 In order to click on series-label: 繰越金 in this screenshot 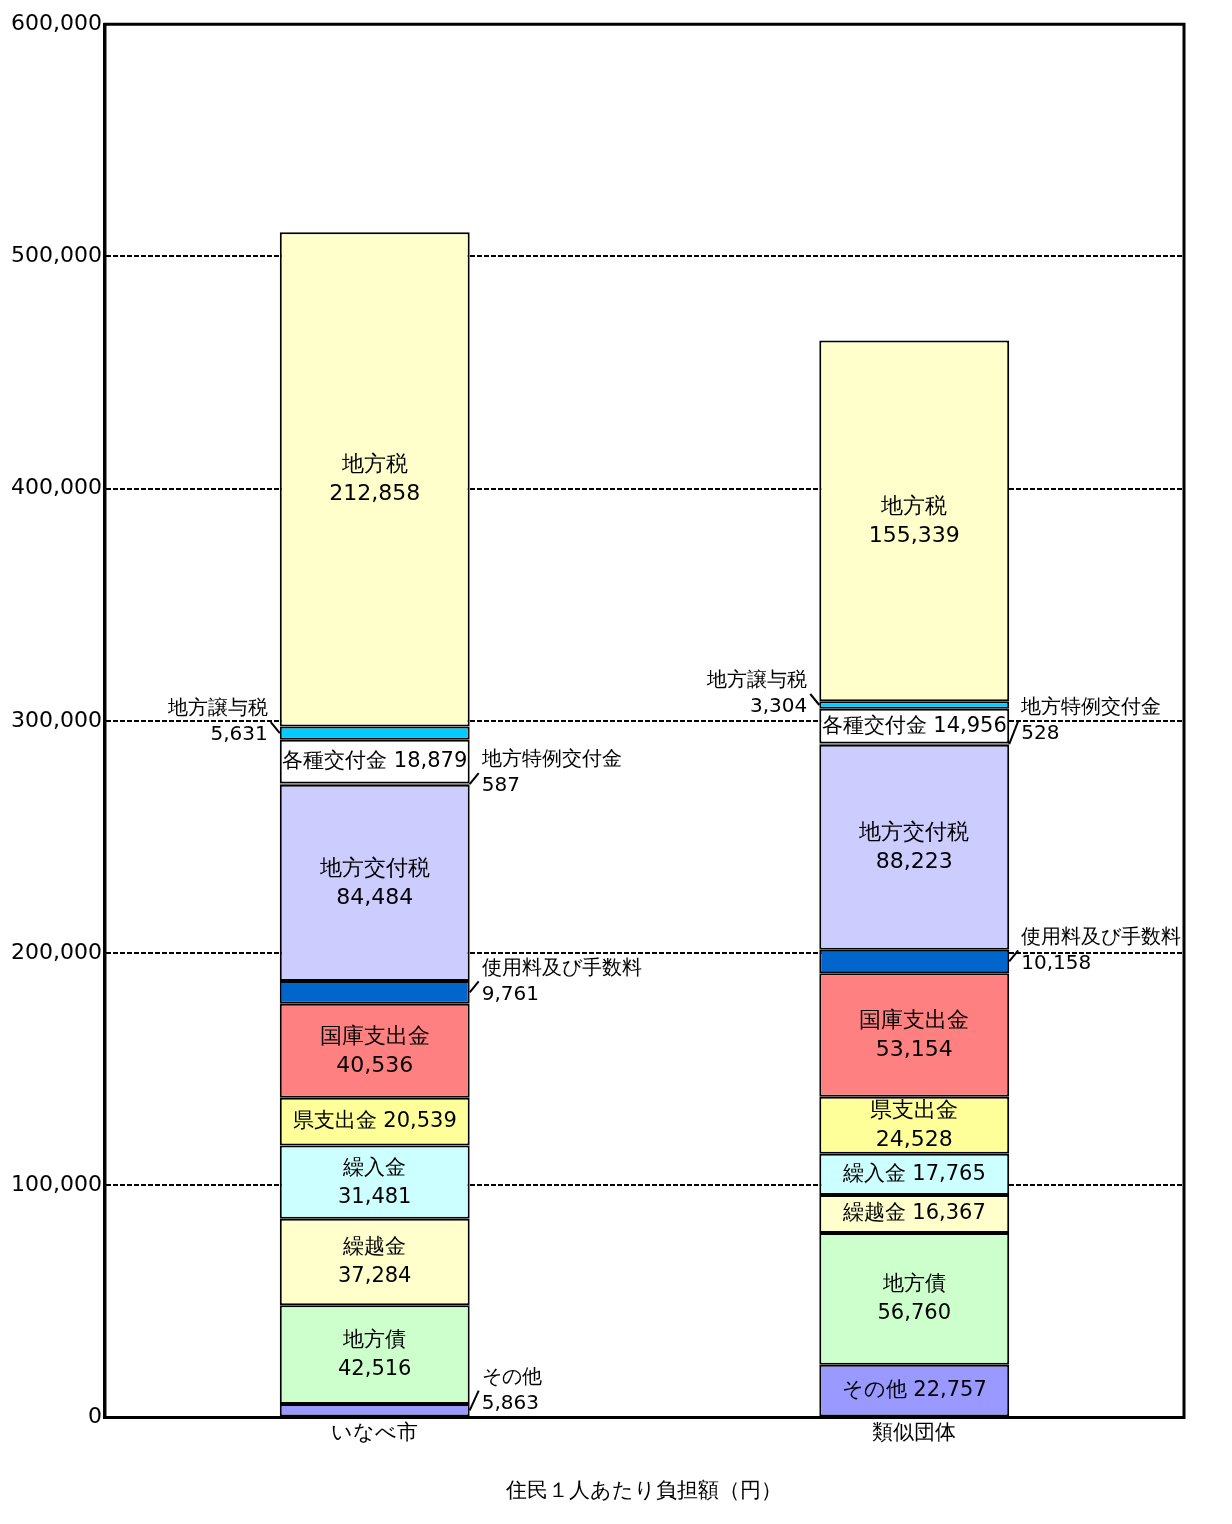, I will do `click(374, 1246)`.